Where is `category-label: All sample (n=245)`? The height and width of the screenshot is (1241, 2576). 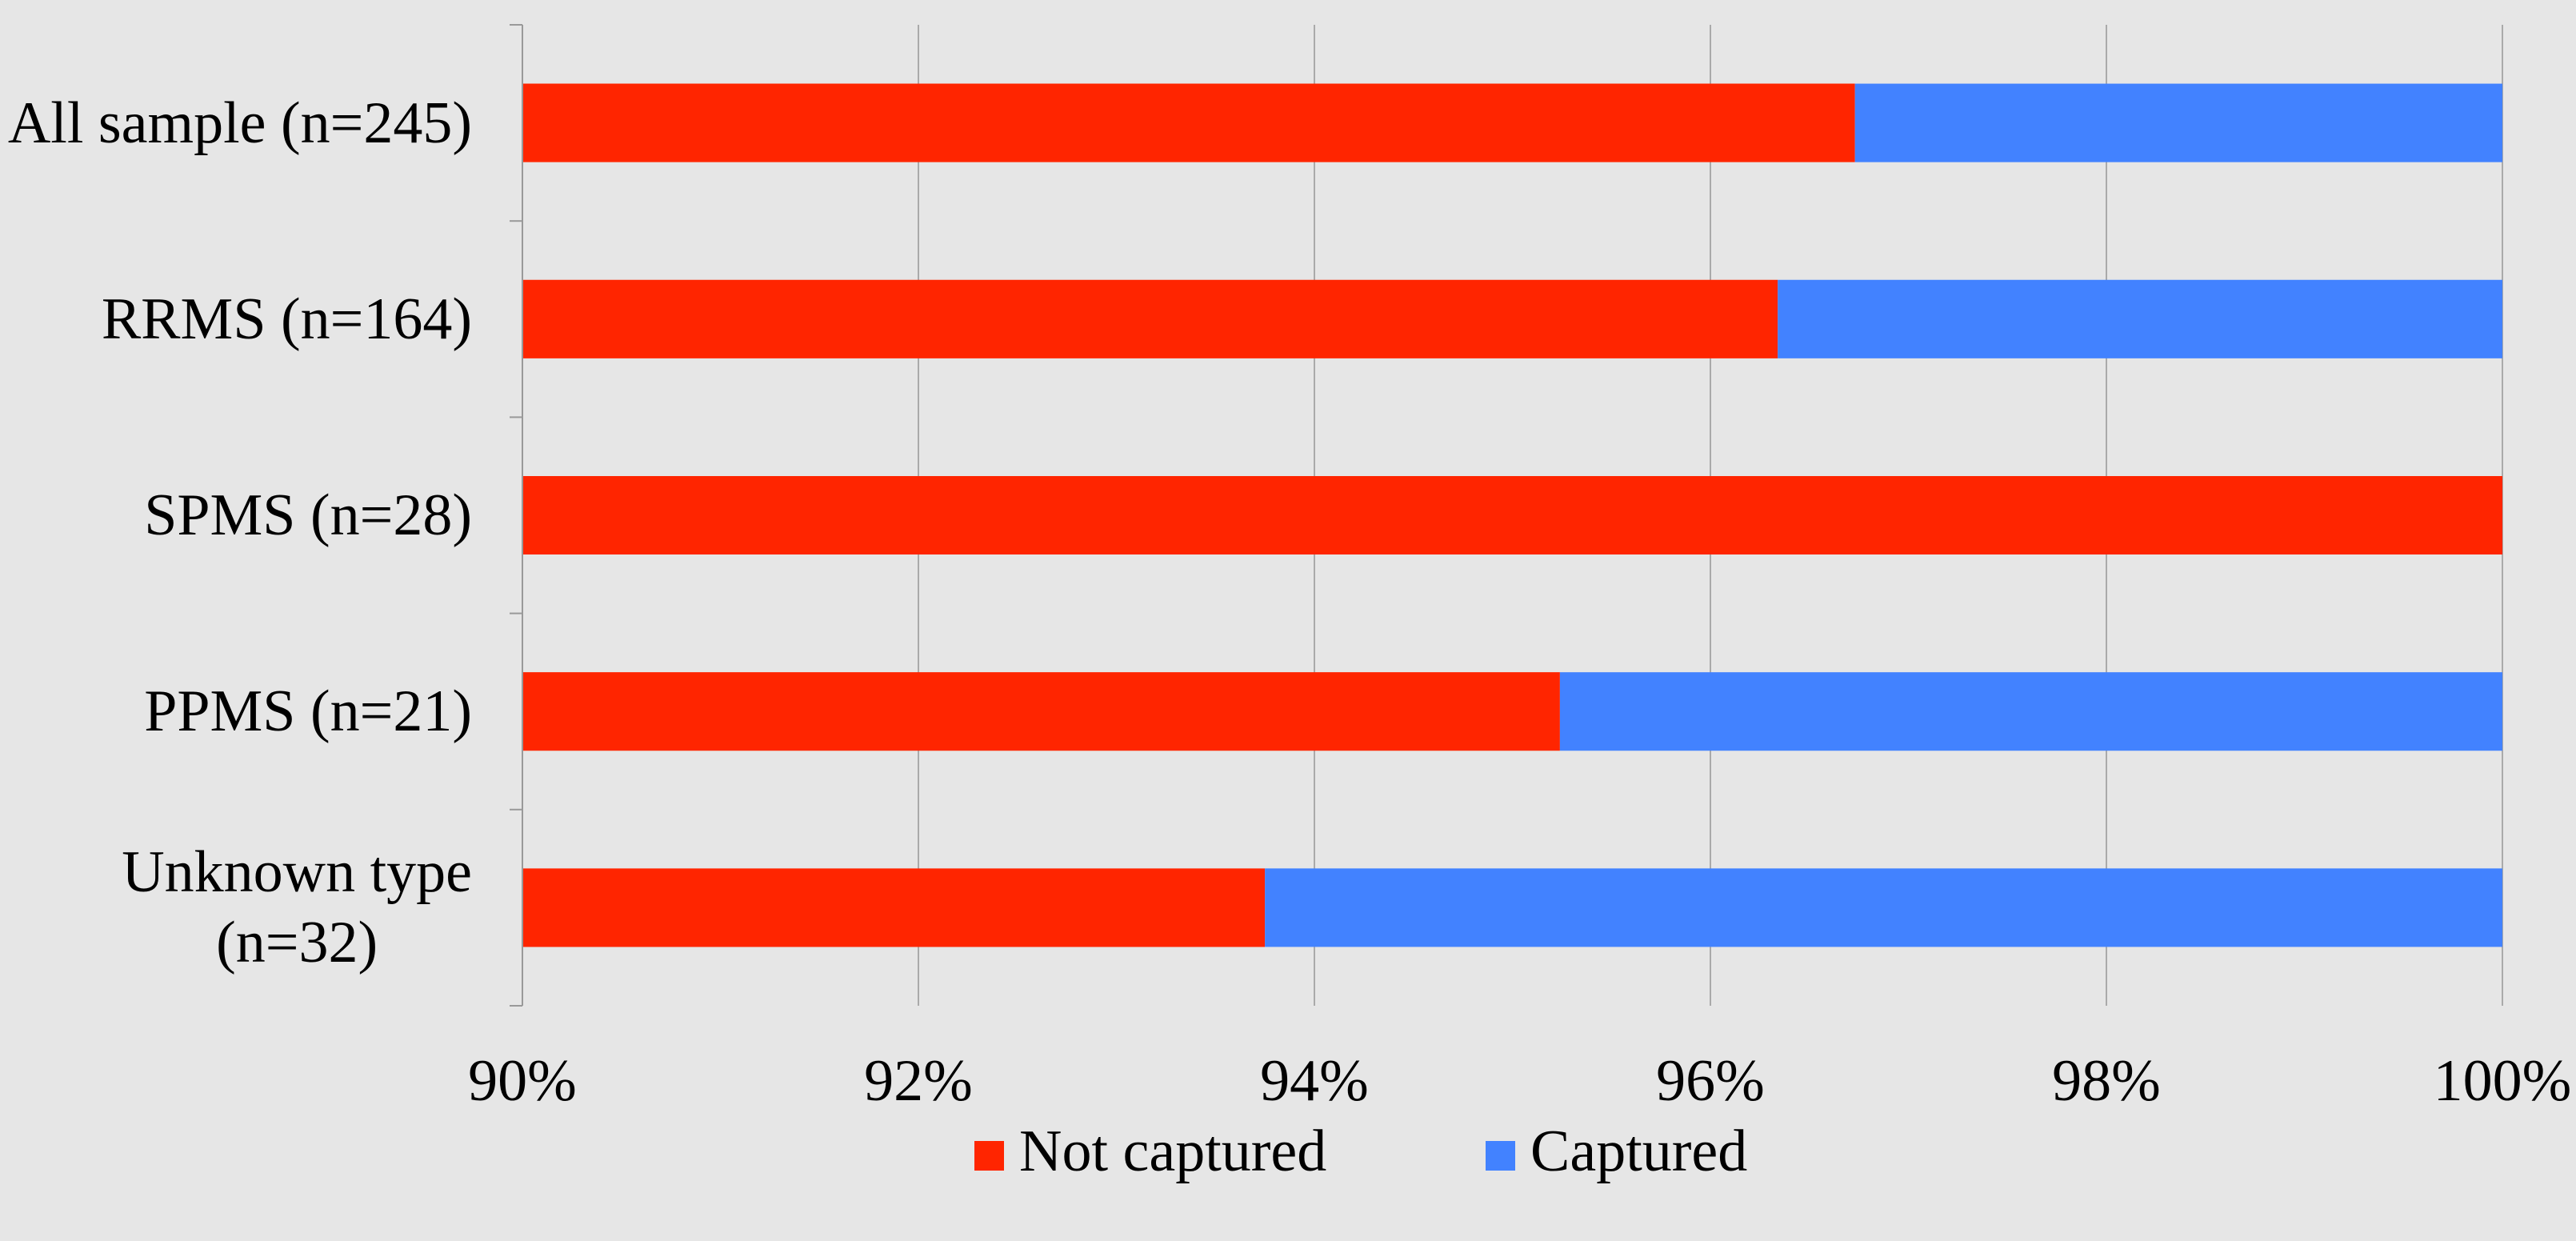
category-label: All sample (n=245) is located at coordinates (240, 123).